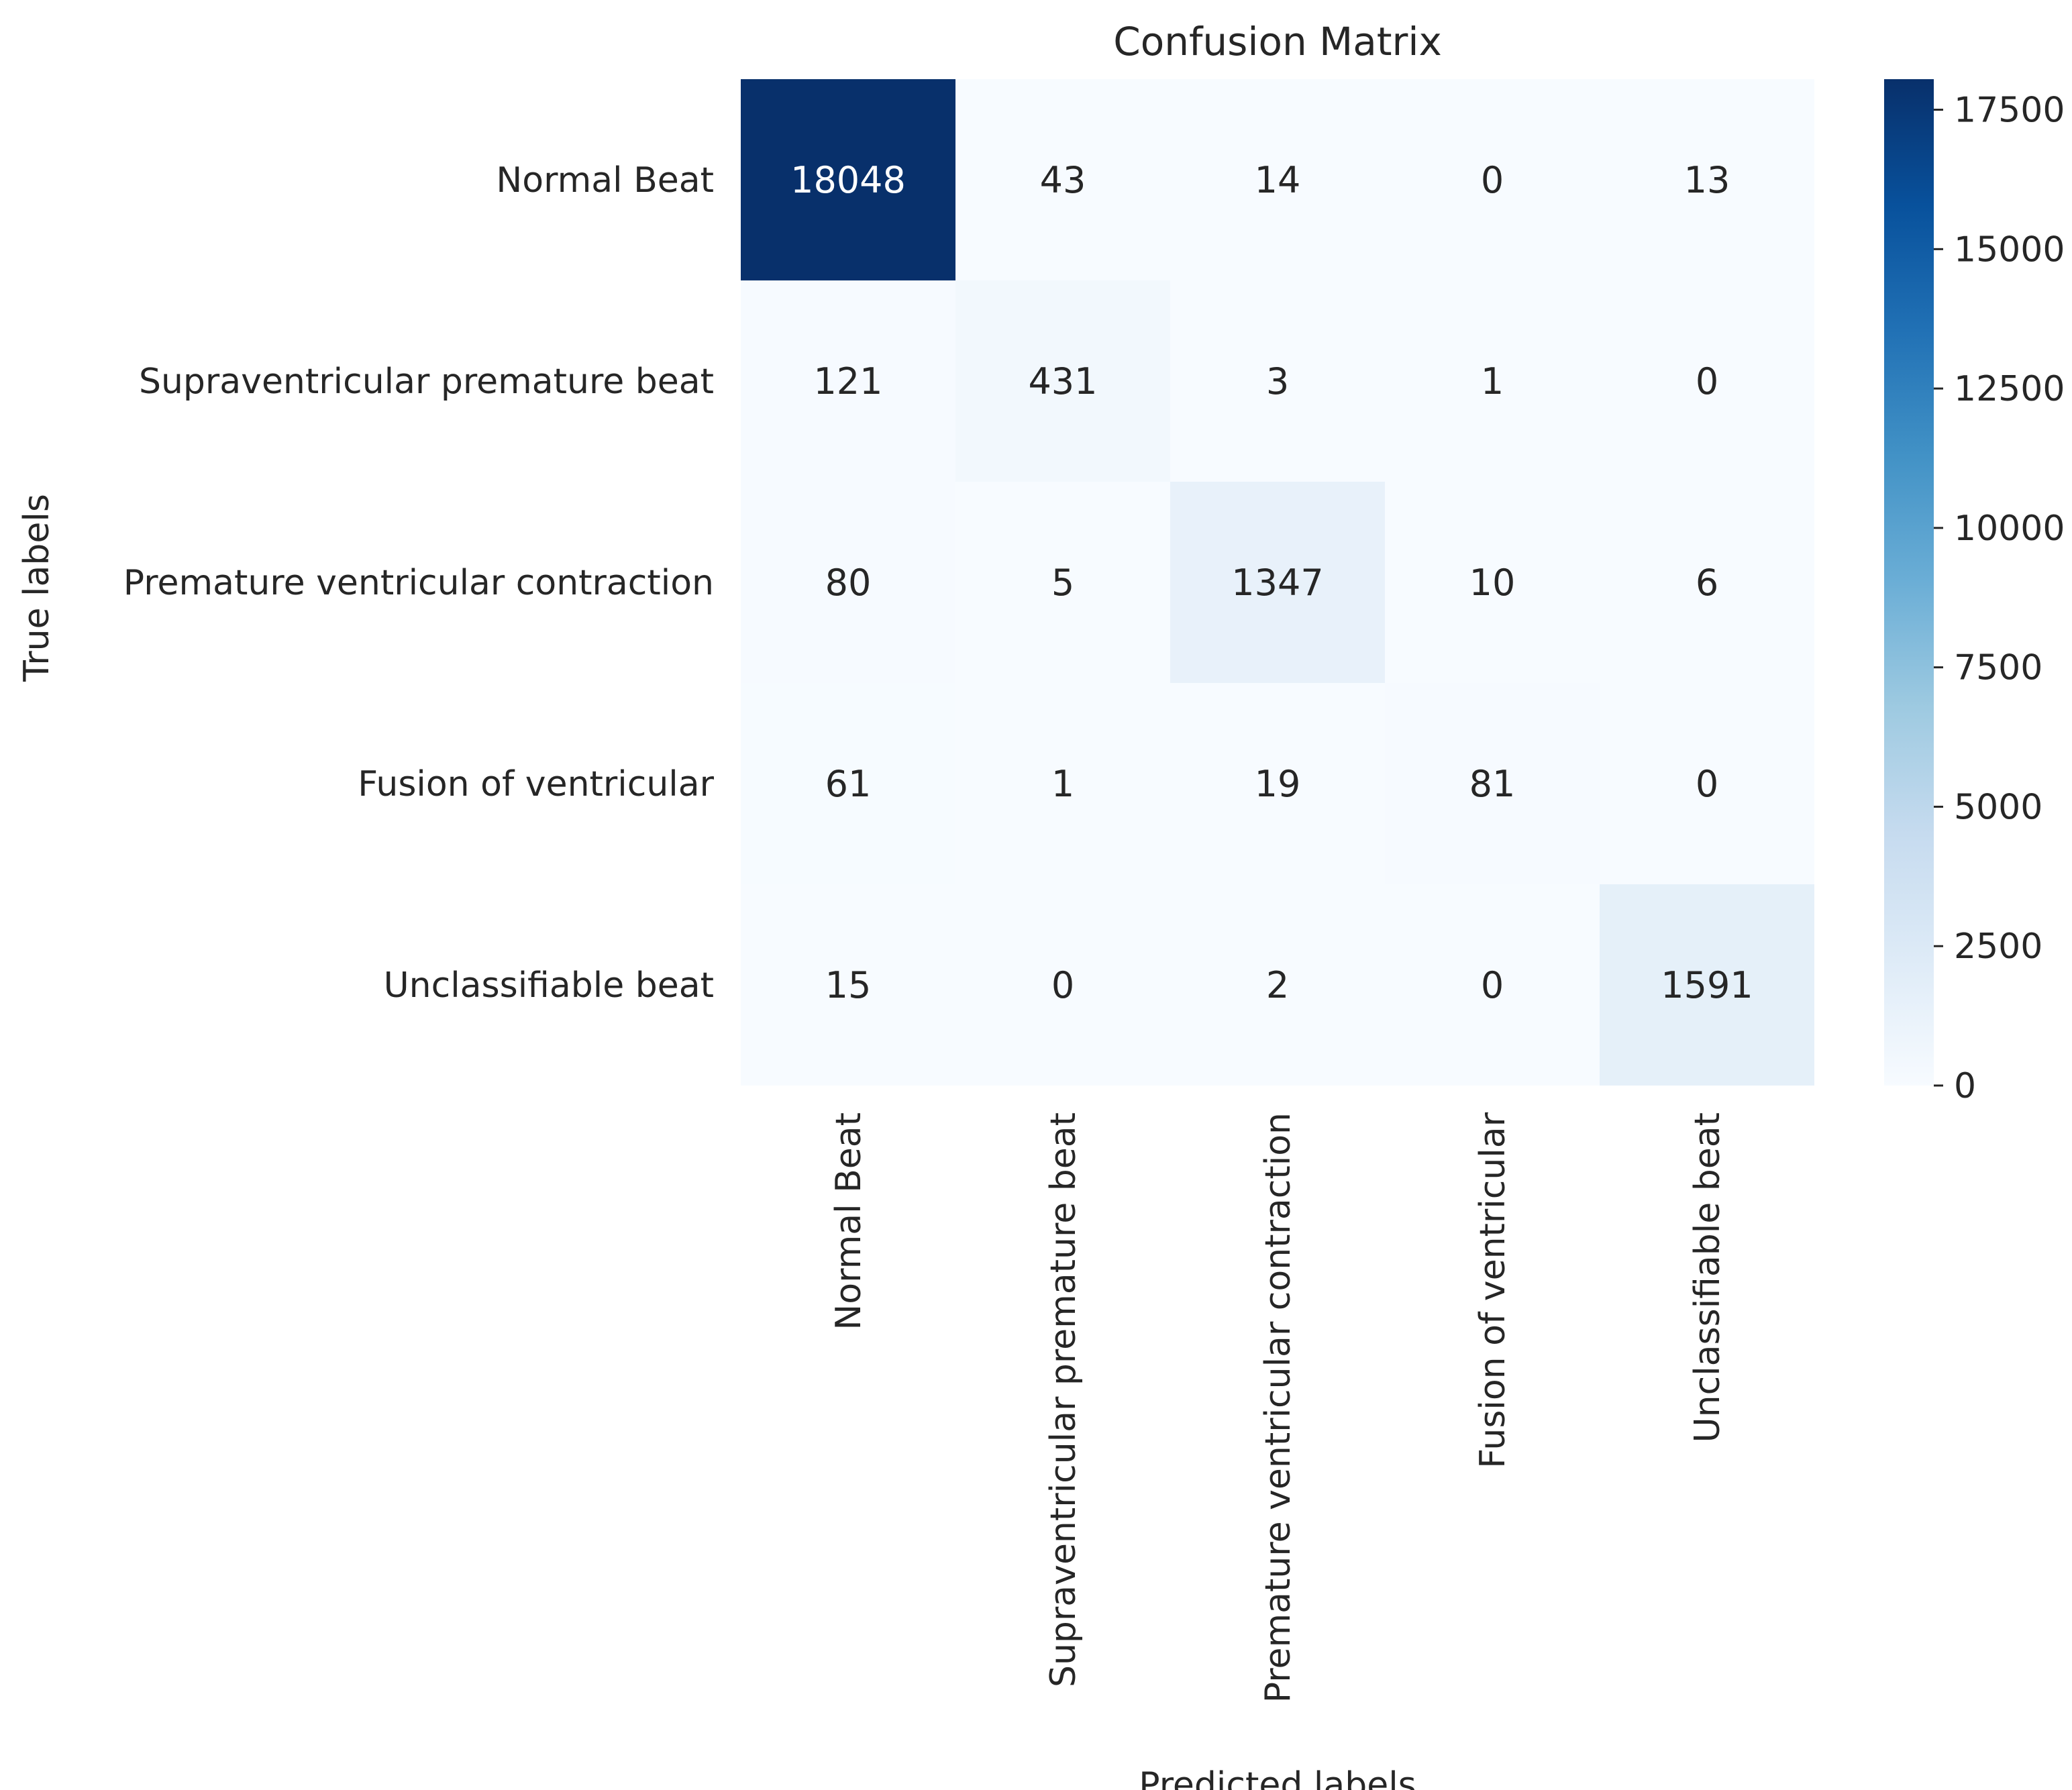 This screenshot has height=1790, width=2072. Describe the element at coordinates (536, 784) in the screenshot. I see `y-tick-label: Fusion of ventricular` at that location.